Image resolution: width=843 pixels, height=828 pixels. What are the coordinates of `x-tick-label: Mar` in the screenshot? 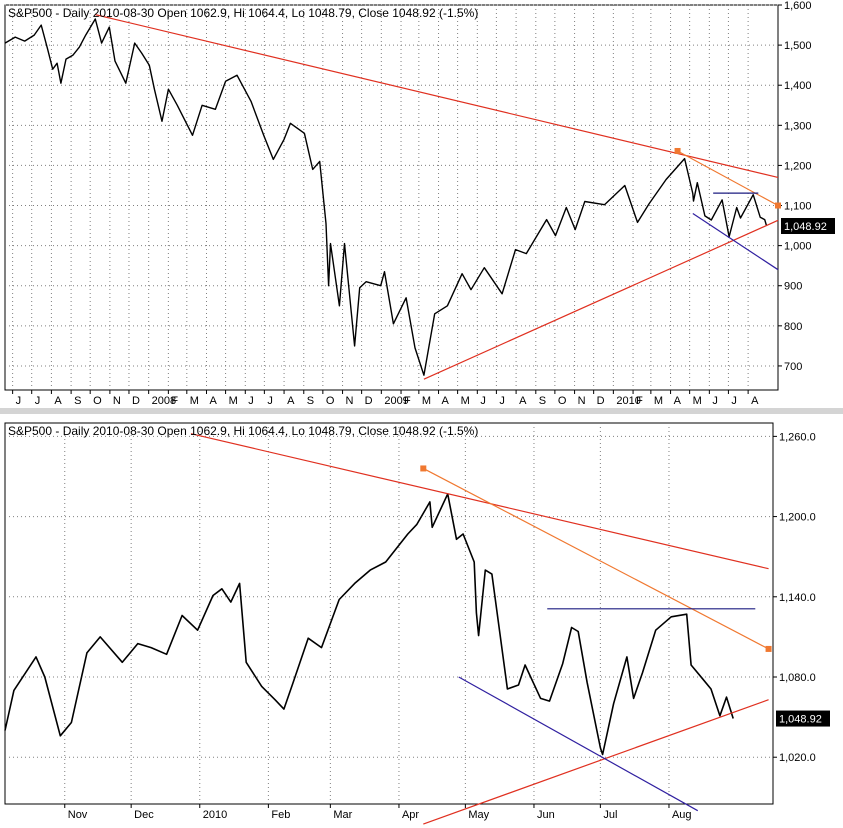 It's located at (342, 815).